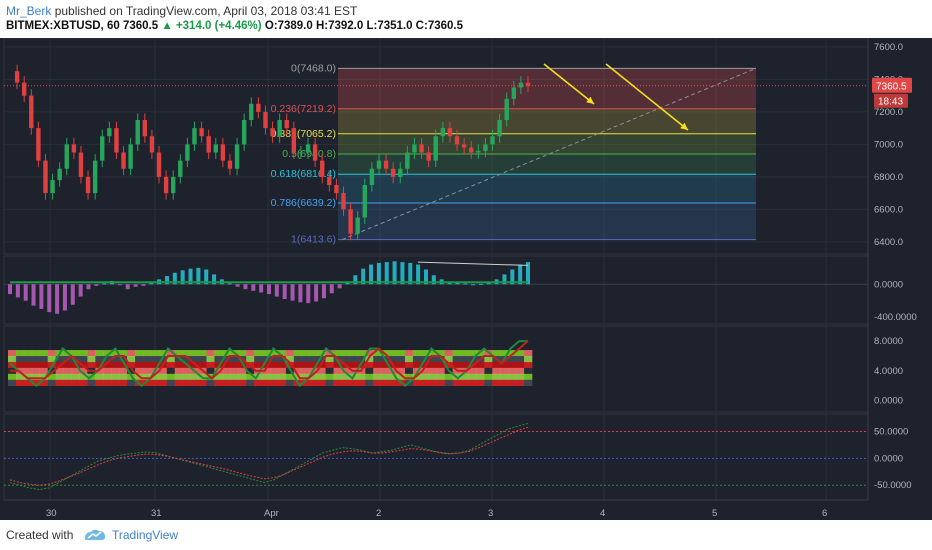 The height and width of the screenshot is (550, 932). Describe the element at coordinates (303, 109) in the screenshot. I see `fib-level-label: 0.236(7219.2)` at that location.